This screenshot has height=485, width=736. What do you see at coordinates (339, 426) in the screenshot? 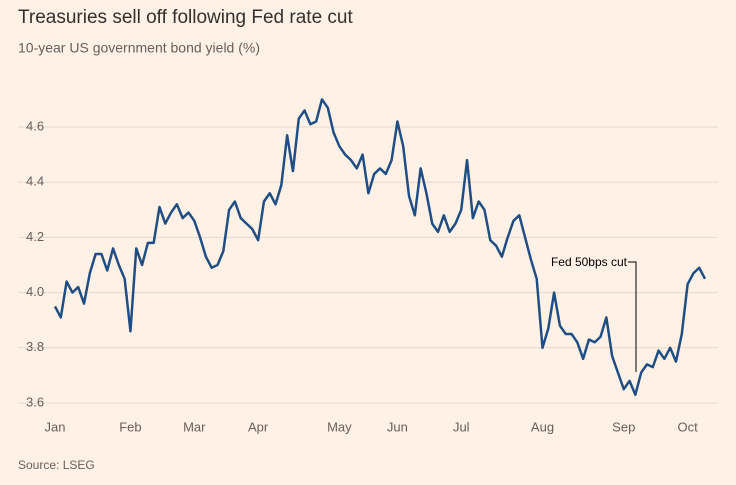
I see `x-tick-label: May` at bounding box center [339, 426].